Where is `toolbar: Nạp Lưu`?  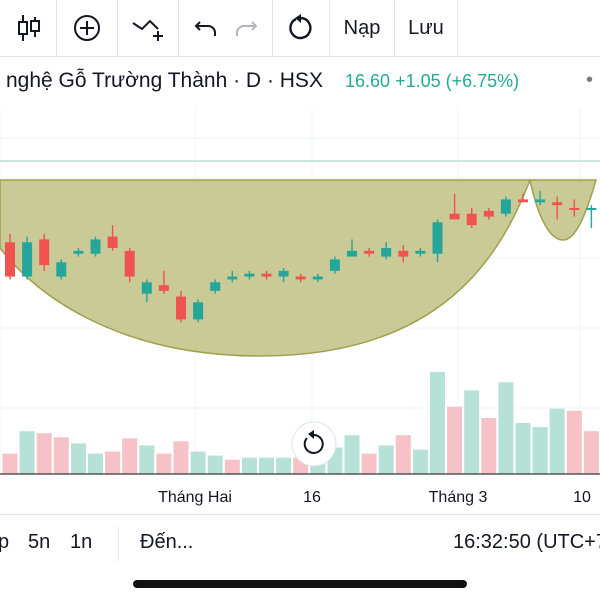
toolbar: Nạp Lưu is located at coordinates (300, 28).